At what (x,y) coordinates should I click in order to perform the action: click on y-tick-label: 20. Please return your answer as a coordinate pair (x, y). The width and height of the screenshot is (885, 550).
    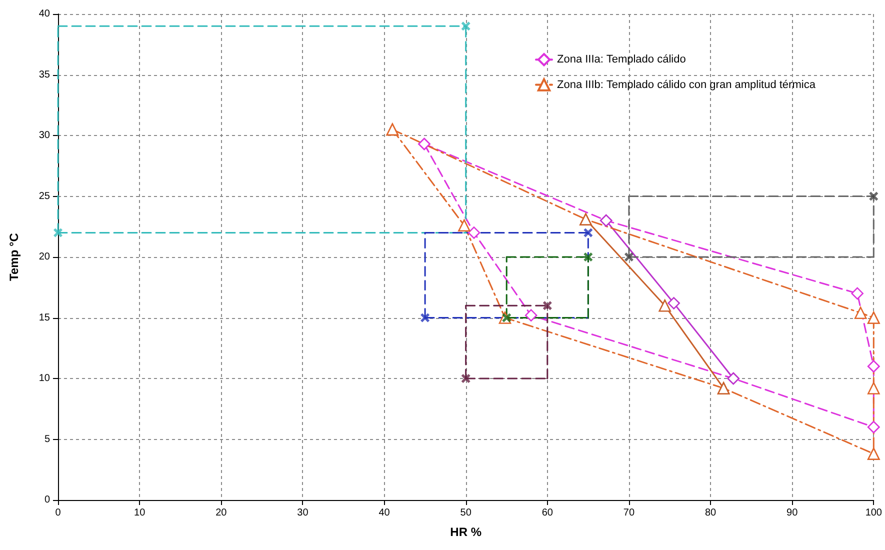
    Looking at the image, I should click on (44, 257).